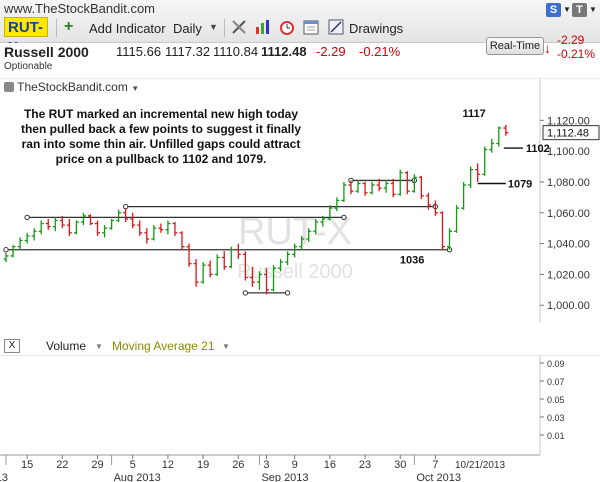  I want to click on drawings-button: Drawings, so click(376, 28).